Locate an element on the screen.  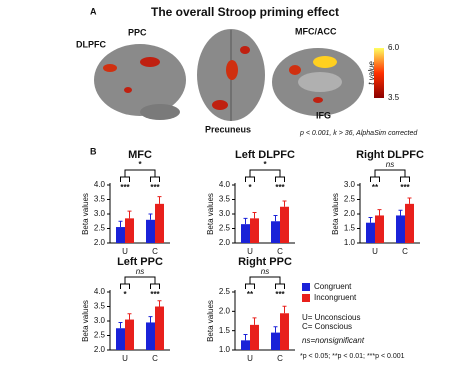
panel-label: A is located at coordinates (93, 11).